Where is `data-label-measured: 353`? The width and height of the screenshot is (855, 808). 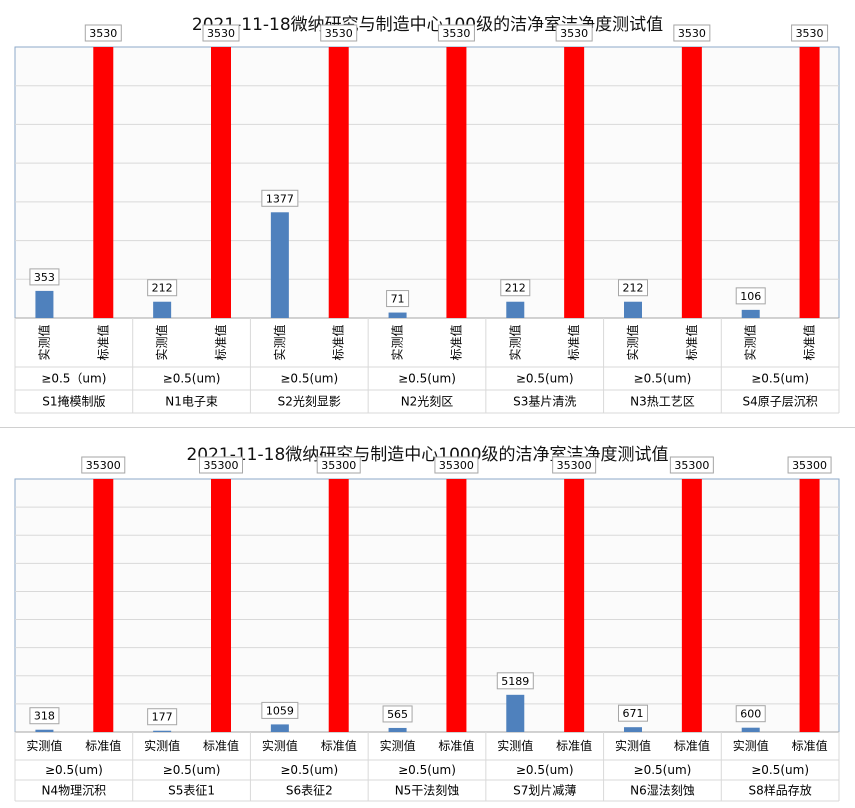 data-label-measured: 353 is located at coordinates (44, 277).